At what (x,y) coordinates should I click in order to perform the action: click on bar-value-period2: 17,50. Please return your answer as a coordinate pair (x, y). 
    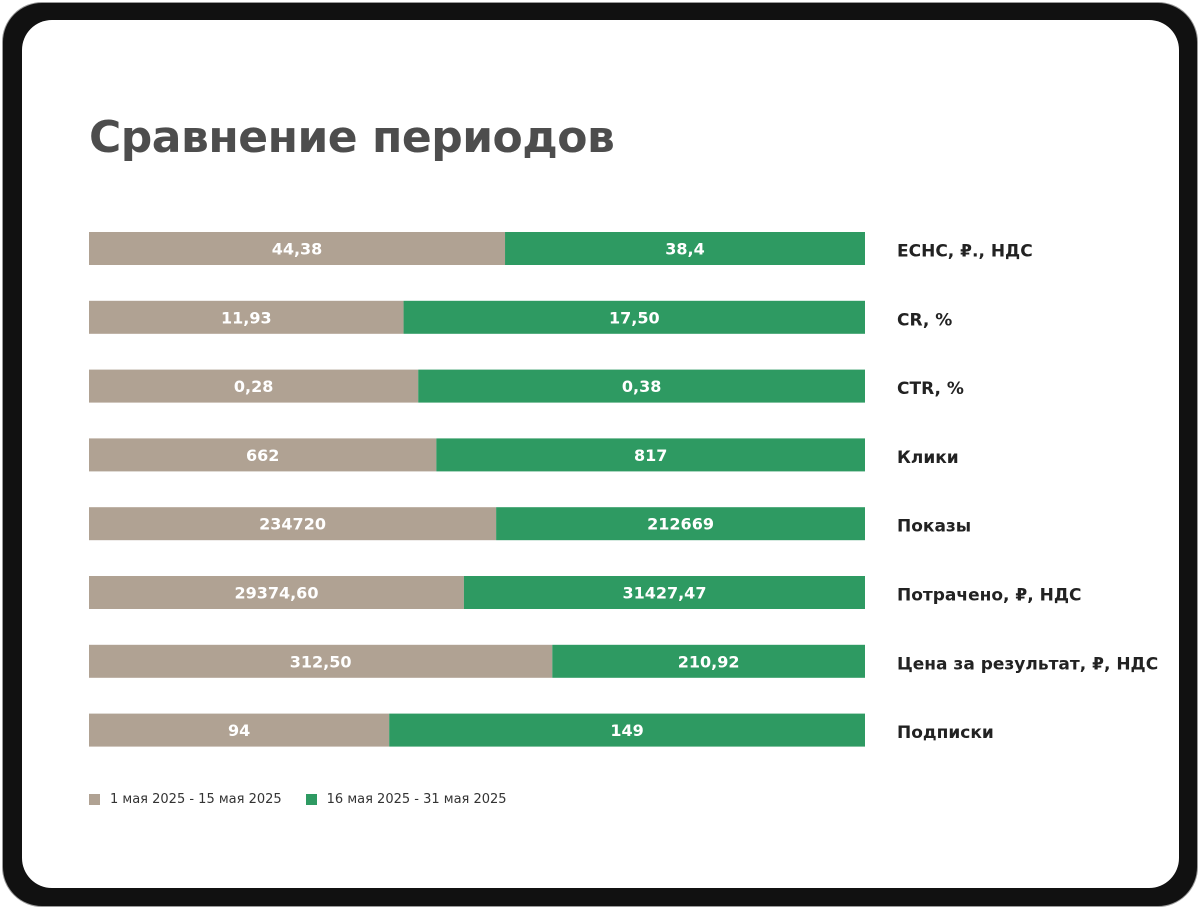
    Looking at the image, I should click on (634, 317).